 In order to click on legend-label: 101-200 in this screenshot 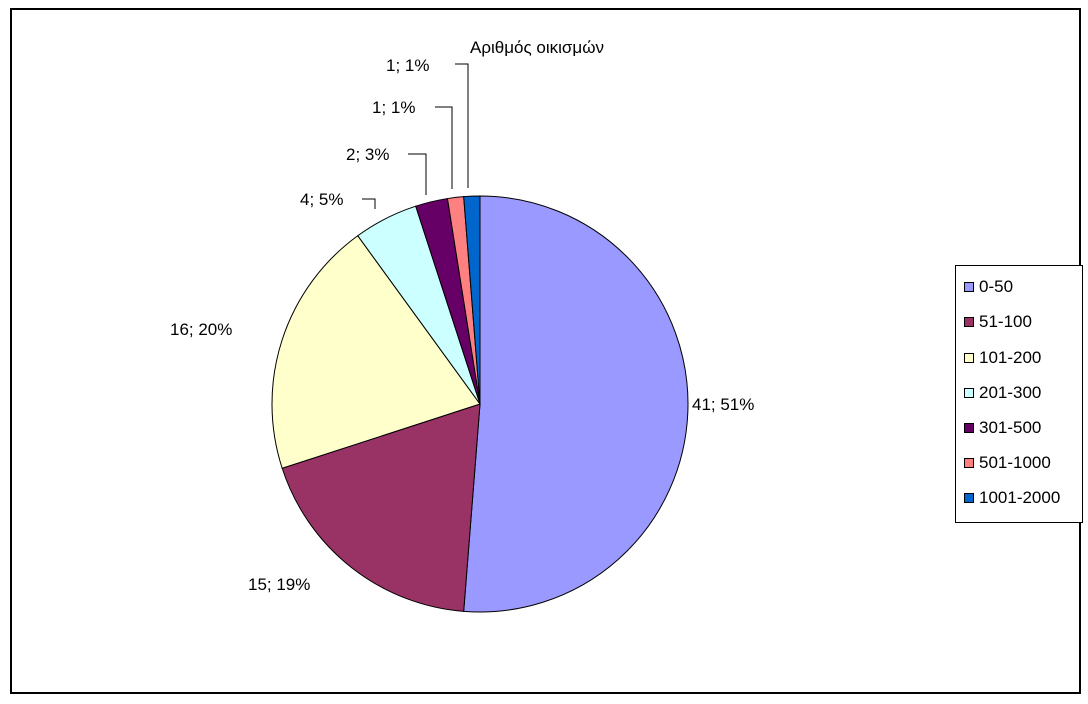, I will do `click(1010, 357)`.